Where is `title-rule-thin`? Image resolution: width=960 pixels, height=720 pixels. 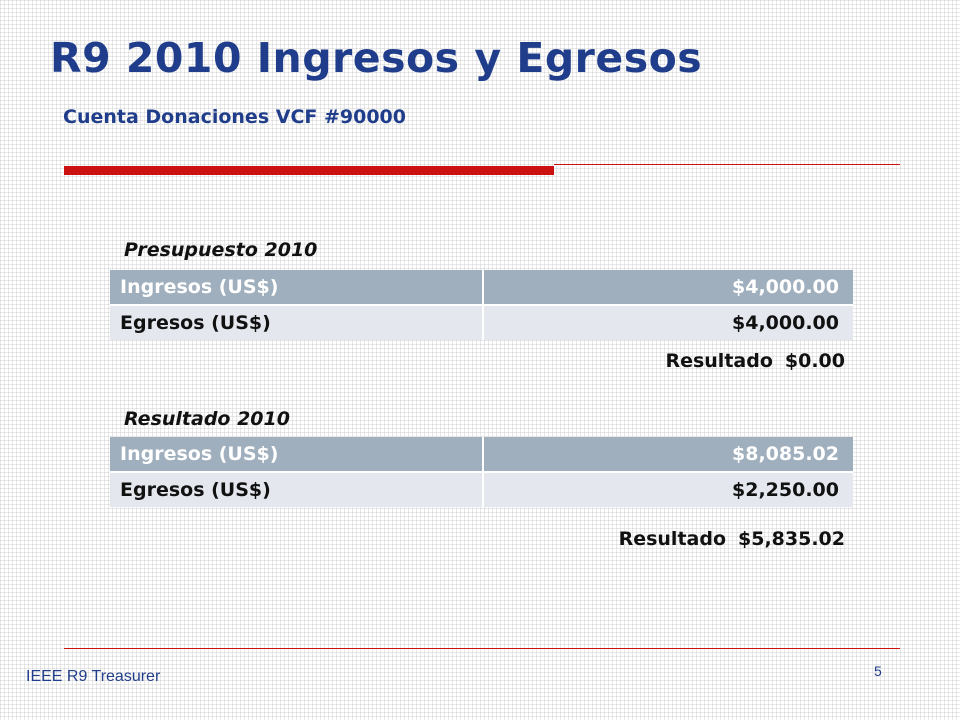 title-rule-thin is located at coordinates (727, 164).